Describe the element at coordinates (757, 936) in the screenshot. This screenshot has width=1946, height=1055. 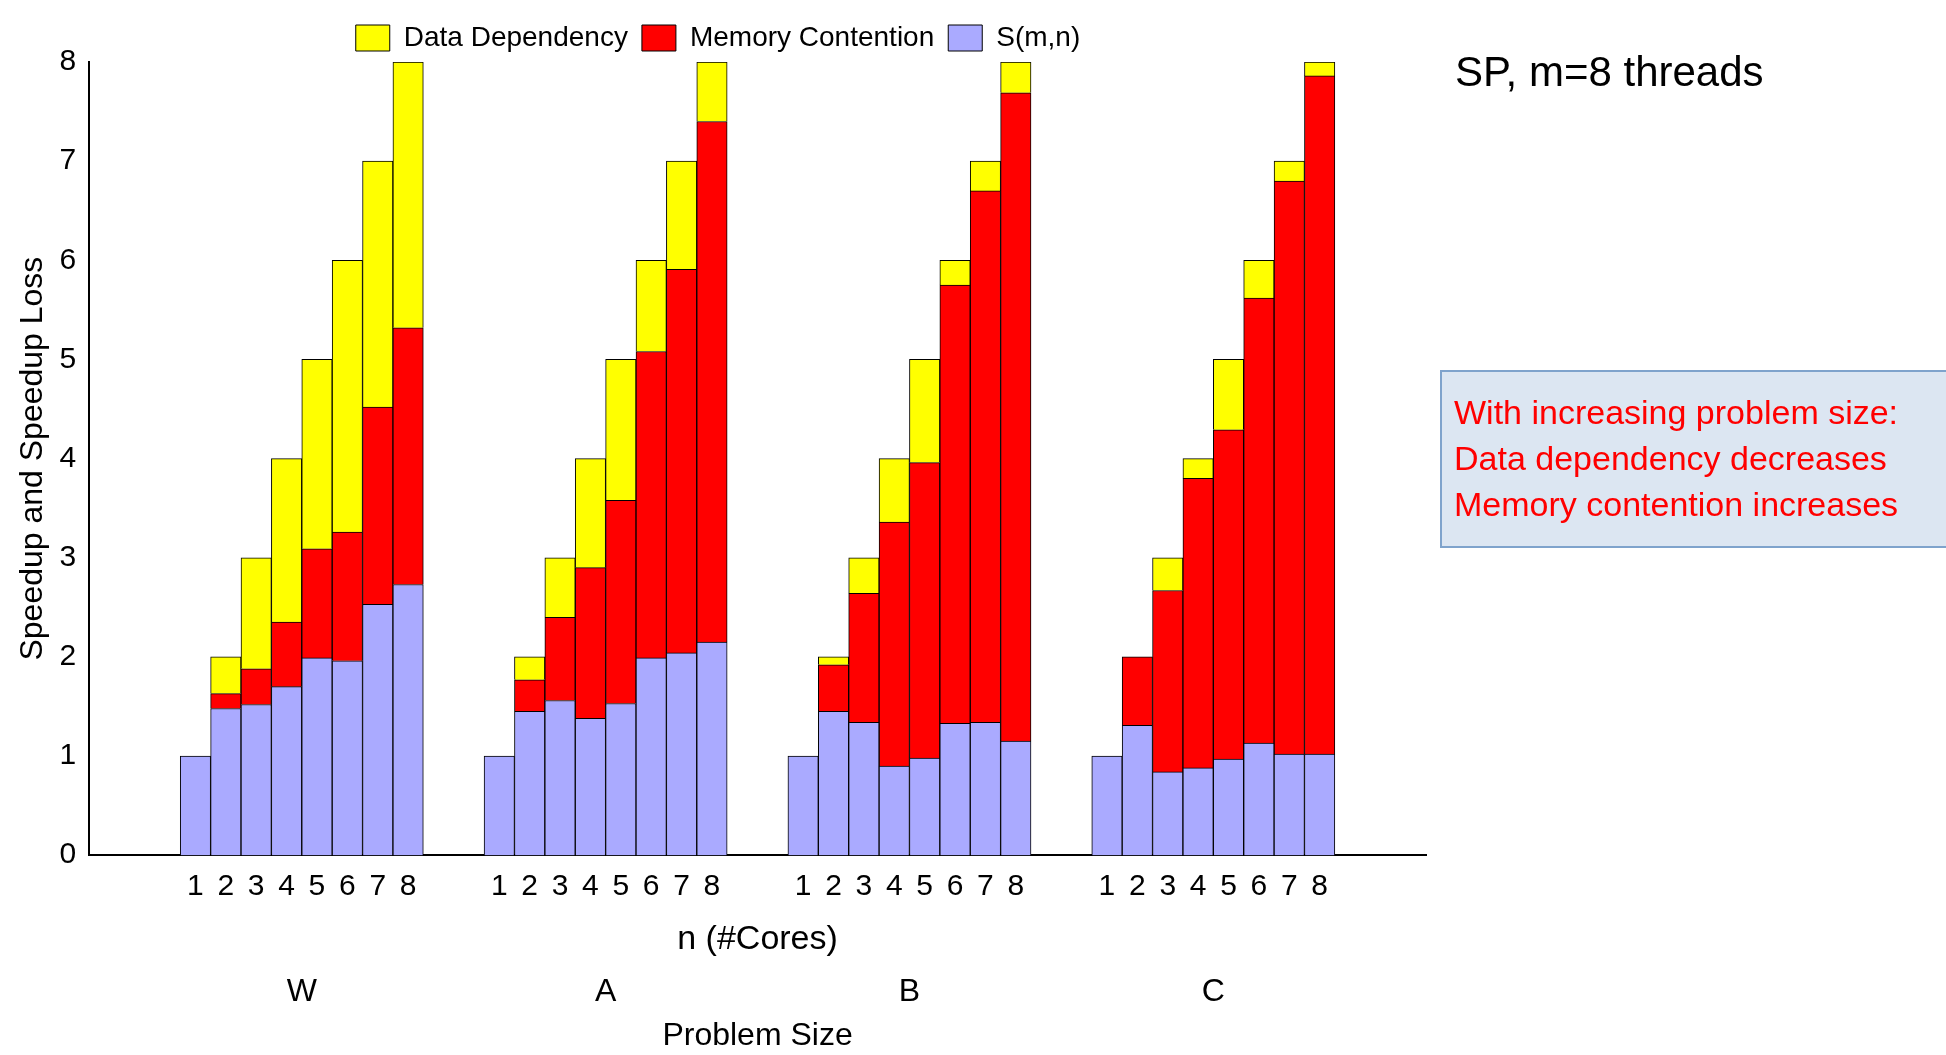
I see `x-axis-title: n (#Cores)` at that location.